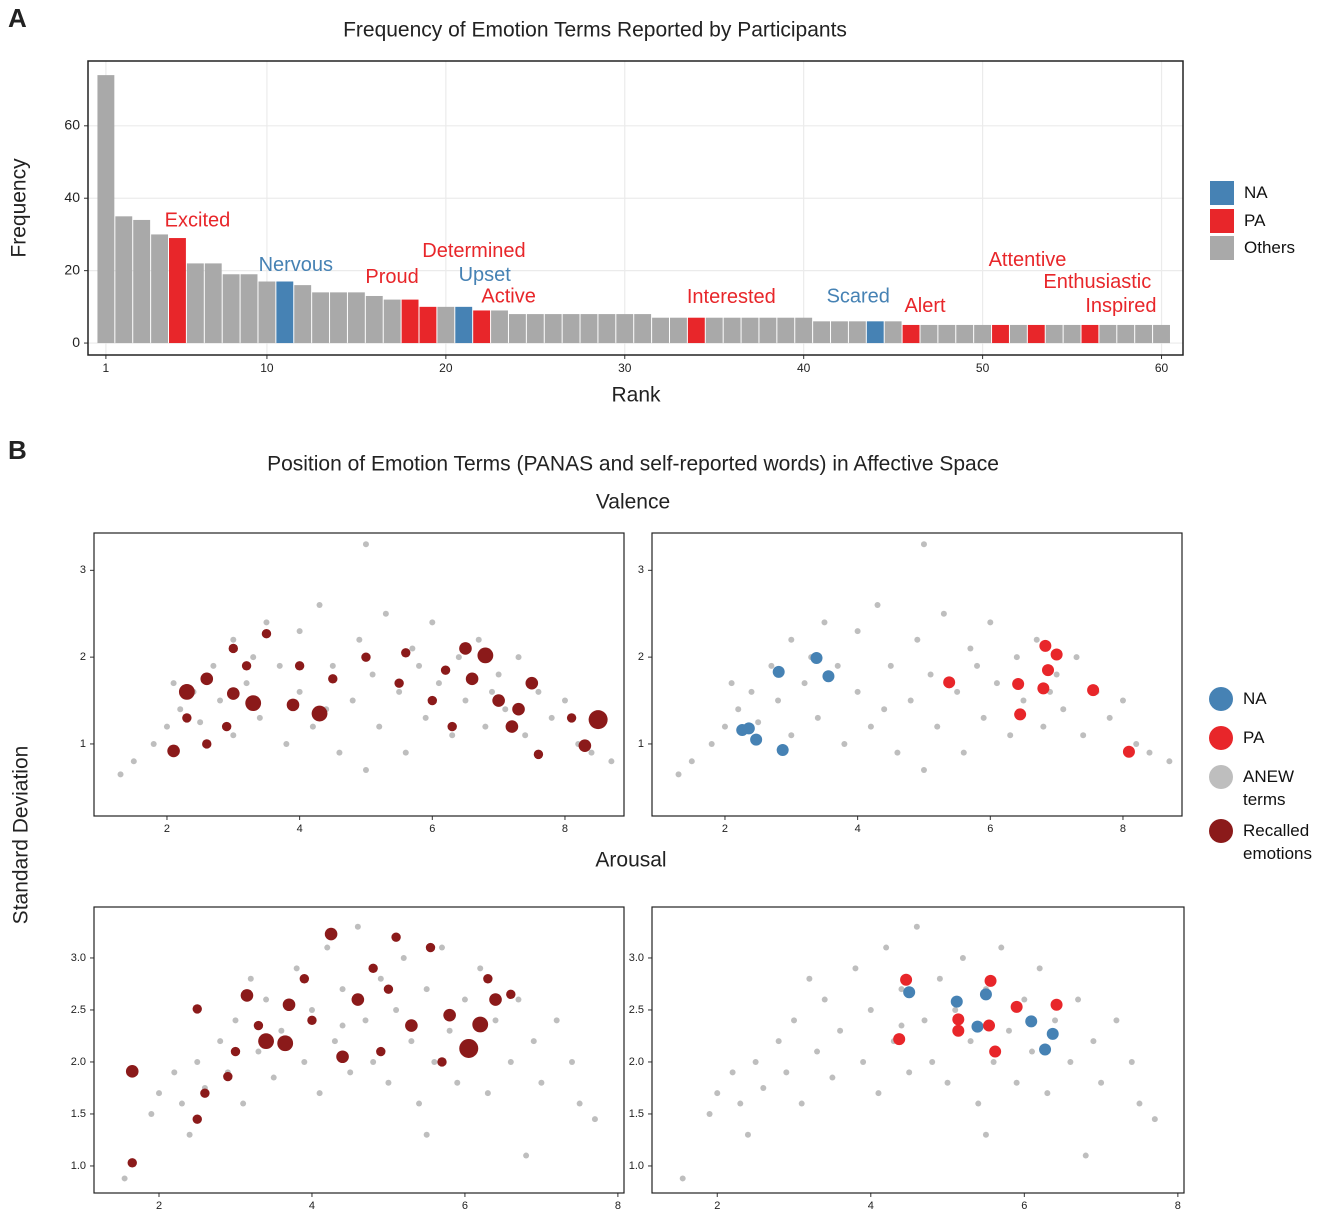  What do you see at coordinates (1178, 1206) in the screenshot?
I see `x-tick-label: 8` at bounding box center [1178, 1206].